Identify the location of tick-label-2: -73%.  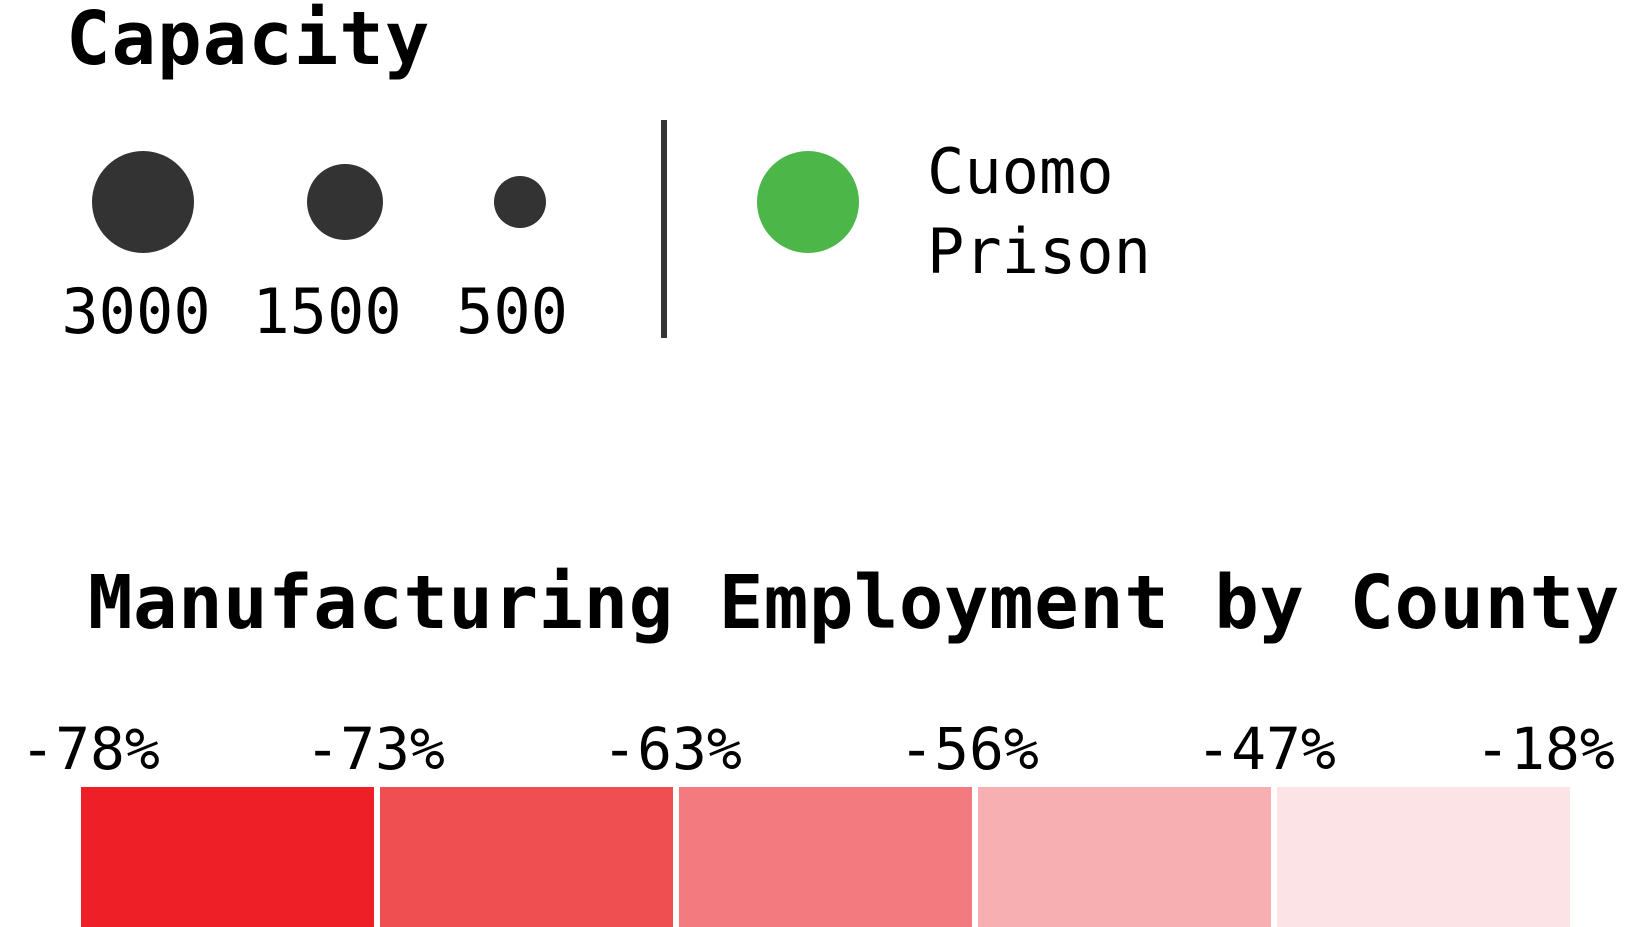
(375, 749).